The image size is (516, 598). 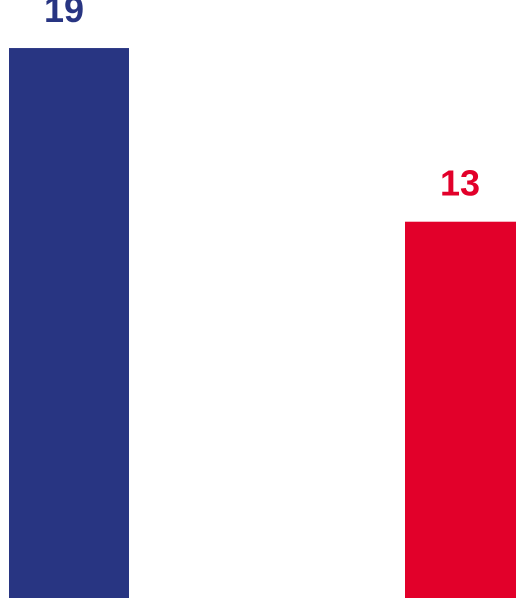 What do you see at coordinates (64, 15) in the screenshot?
I see `bar-value-label-1: 19` at bounding box center [64, 15].